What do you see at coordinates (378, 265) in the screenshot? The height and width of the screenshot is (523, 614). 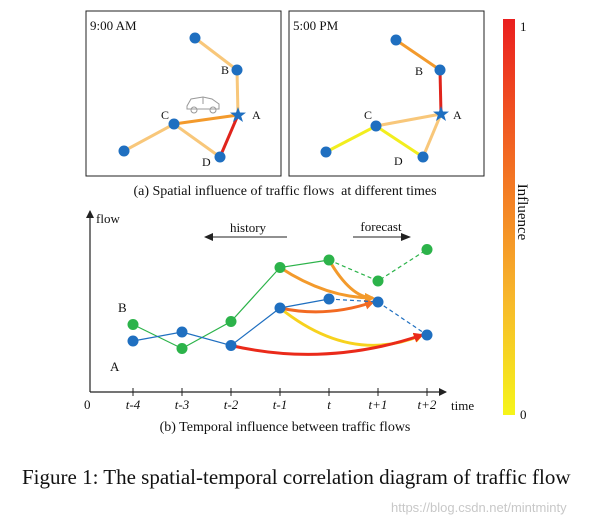 I see `series-b-forecast-line` at bounding box center [378, 265].